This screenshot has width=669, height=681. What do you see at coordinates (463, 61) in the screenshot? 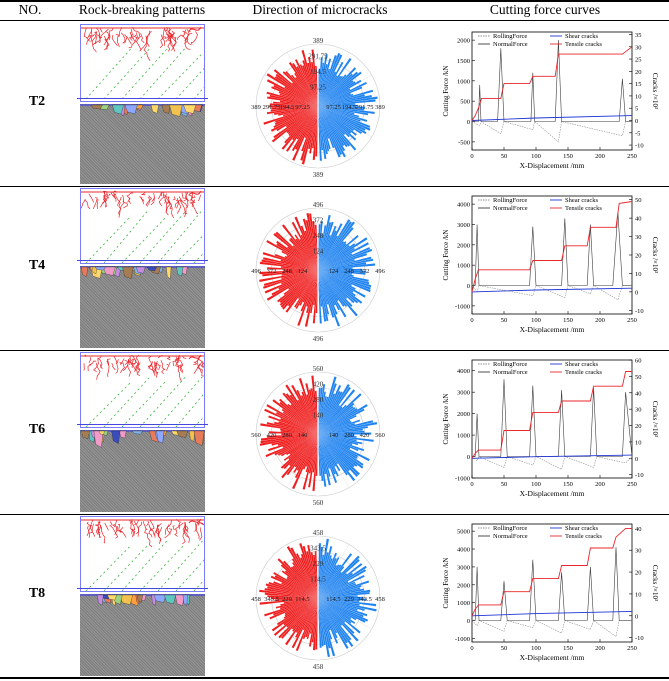
I see `y-tick-label: 1500` at bounding box center [463, 61].